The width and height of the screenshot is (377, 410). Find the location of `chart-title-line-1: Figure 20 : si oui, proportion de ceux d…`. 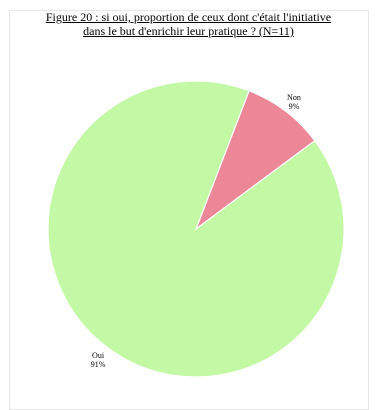

chart-title-line-1: Figure 20 : si oui, proportion de ceux d… is located at coordinates (188, 17).